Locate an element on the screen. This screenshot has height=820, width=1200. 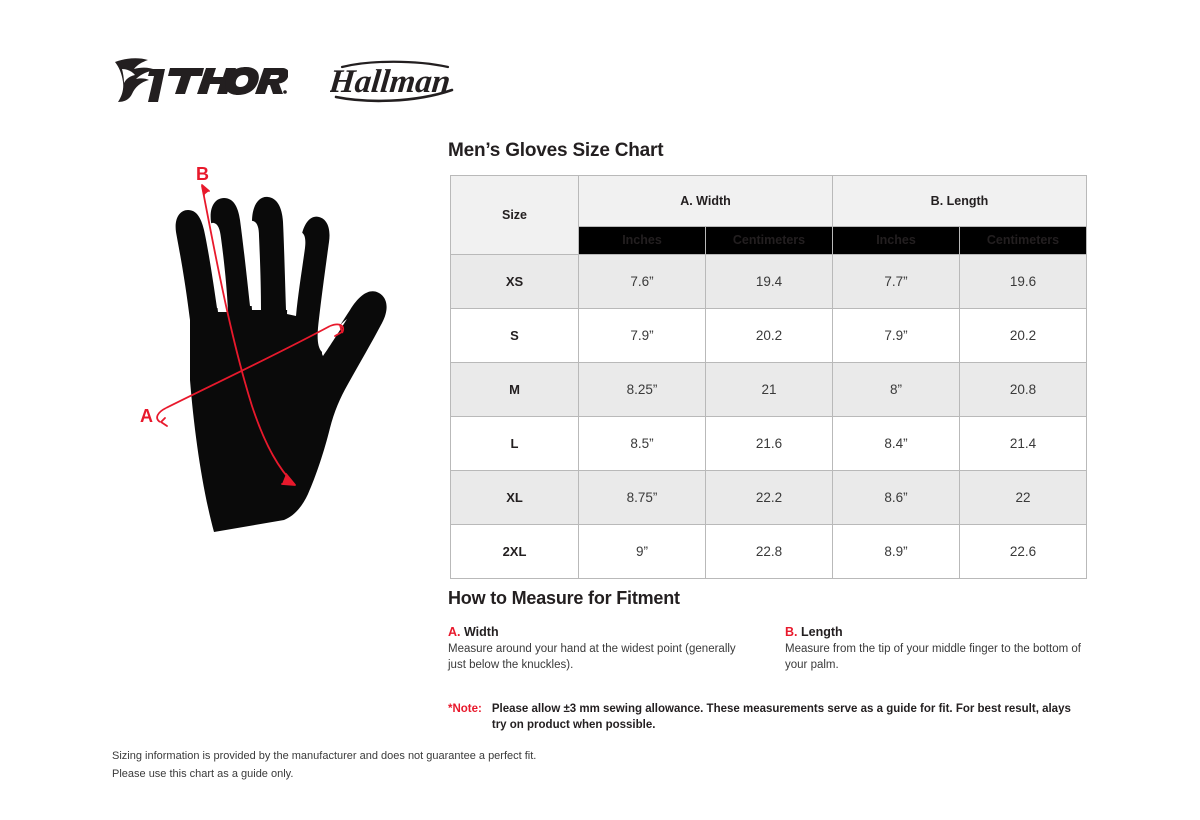
cell-width-centimeters: 22.2 is located at coordinates (769, 497).